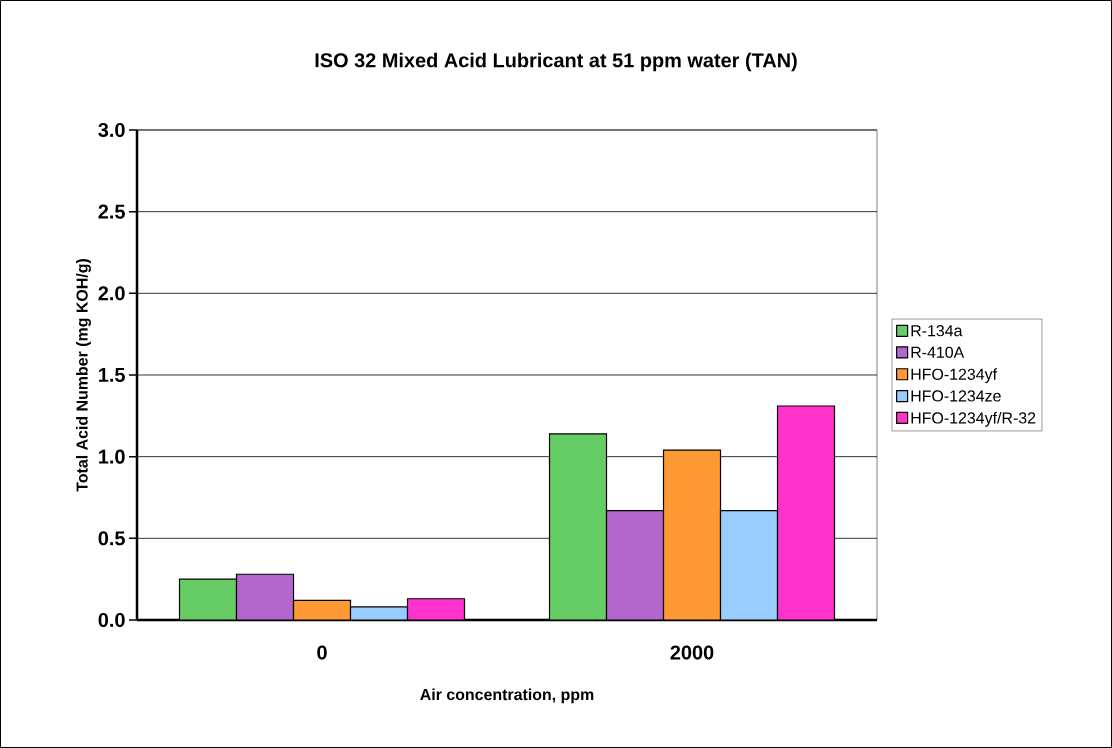  Describe the element at coordinates (111, 620) in the screenshot. I see `y-tick-label: 0.0` at that location.